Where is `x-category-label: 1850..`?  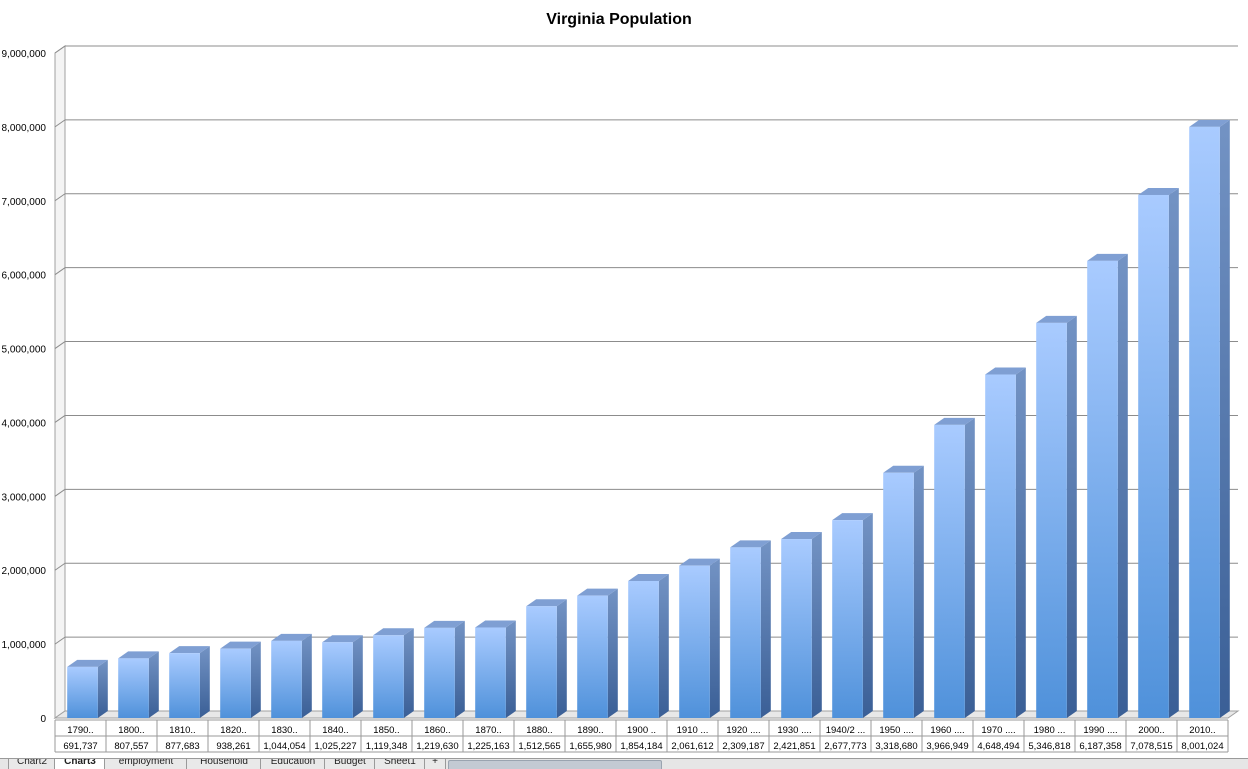 x-category-label: 1850.. is located at coordinates (386, 730).